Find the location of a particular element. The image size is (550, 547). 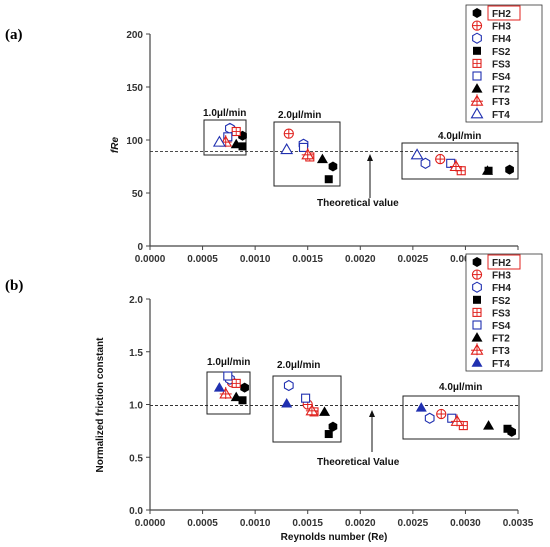

panel-a-annotation-arrowhead is located at coordinates (370, 157).